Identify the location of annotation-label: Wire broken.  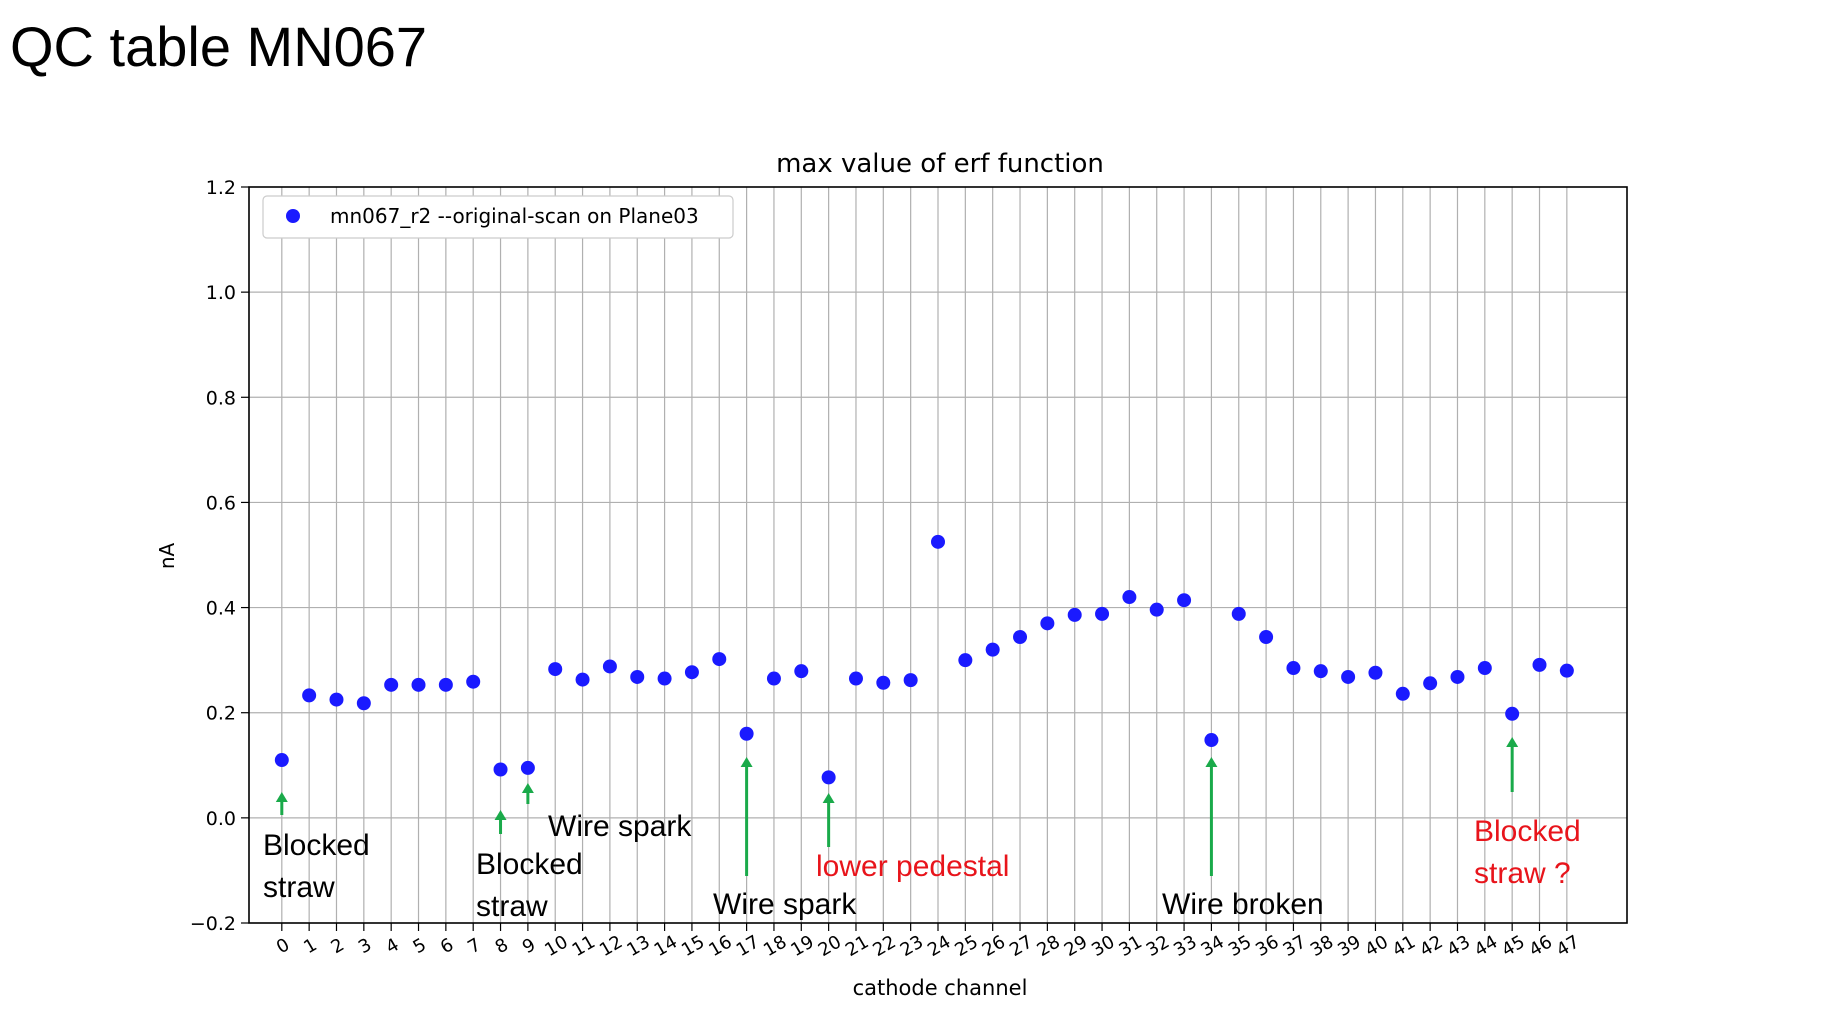
(1243, 904).